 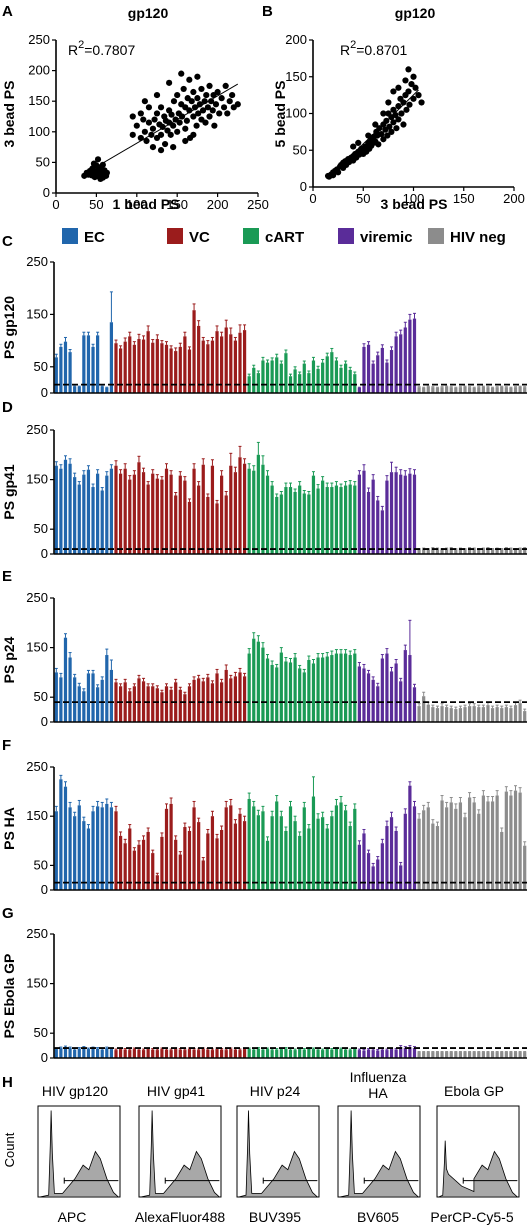 What do you see at coordinates (275, 1217) in the screenshot?
I see `flow-xlabel-buv395: BUV395` at bounding box center [275, 1217].